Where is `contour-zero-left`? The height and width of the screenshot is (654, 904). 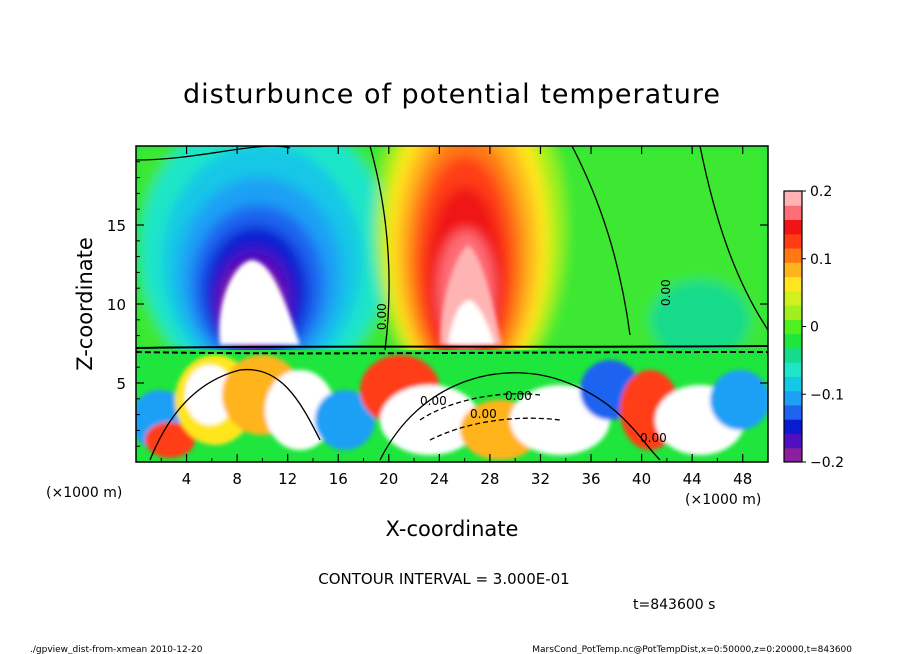 contour-zero-left is located at coordinates (379, 248).